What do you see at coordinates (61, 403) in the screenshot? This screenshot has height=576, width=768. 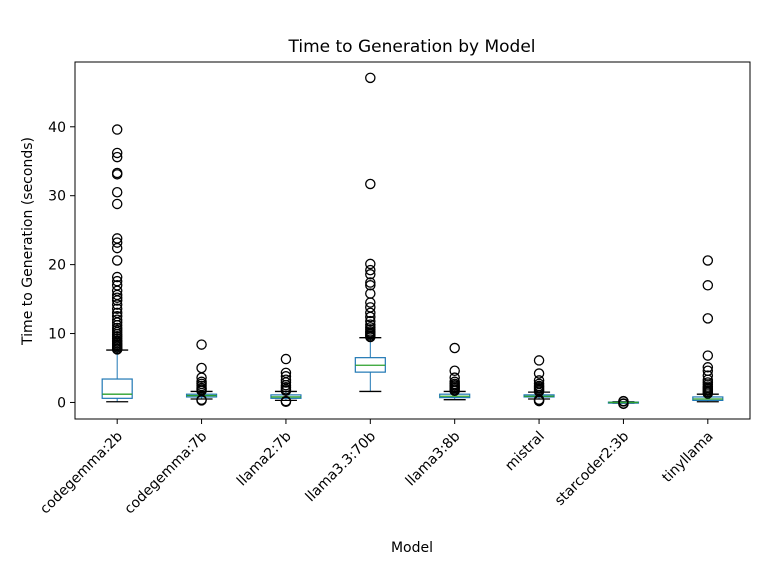 I see `y-tick-label: 0` at bounding box center [61, 403].